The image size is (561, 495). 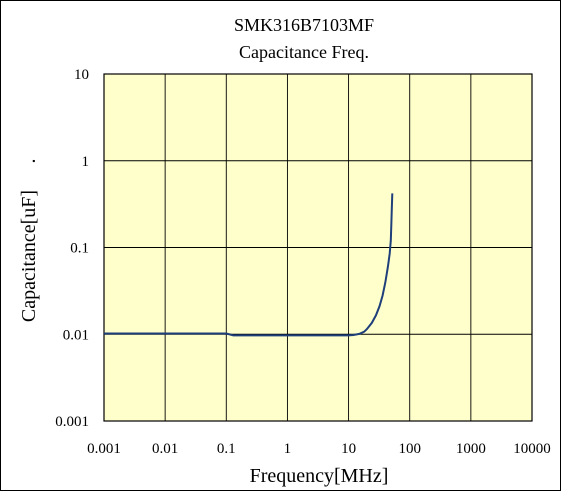 I want to click on x-tick-label: 100, so click(x=409, y=449).